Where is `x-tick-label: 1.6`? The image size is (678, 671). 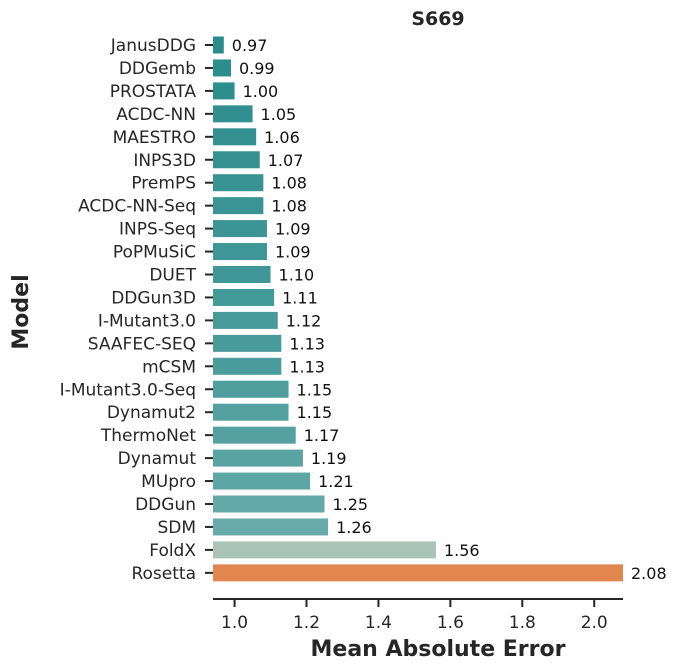 x-tick-label: 1.6 is located at coordinates (450, 623).